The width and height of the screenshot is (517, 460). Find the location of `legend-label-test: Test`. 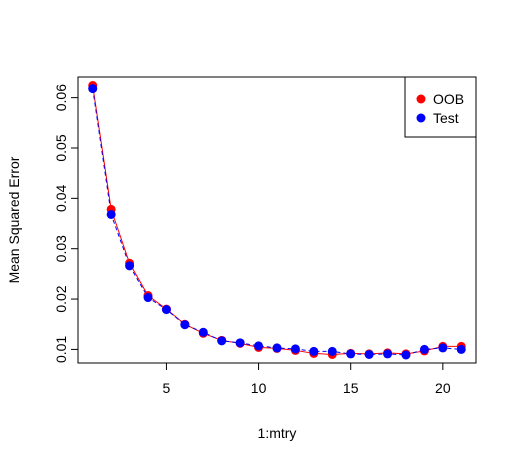

legend-label-test: Test is located at coordinates (446, 118).